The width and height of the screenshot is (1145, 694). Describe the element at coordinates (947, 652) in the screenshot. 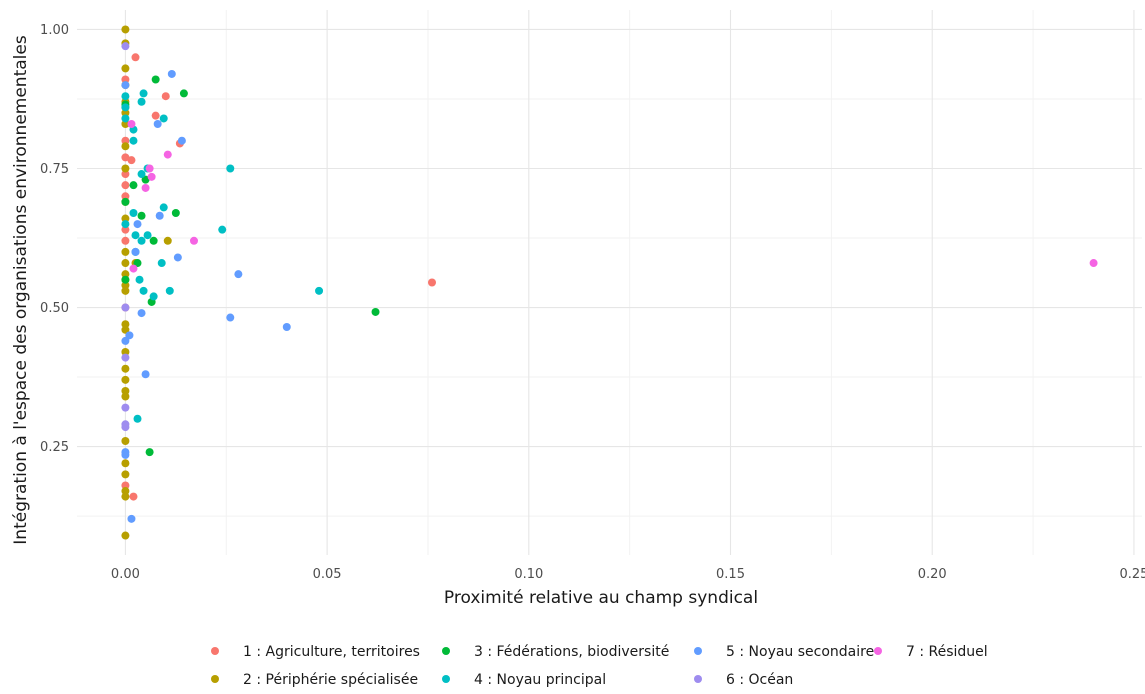

I see `legend-label-series-7: 7 : Résiduel` at that location.